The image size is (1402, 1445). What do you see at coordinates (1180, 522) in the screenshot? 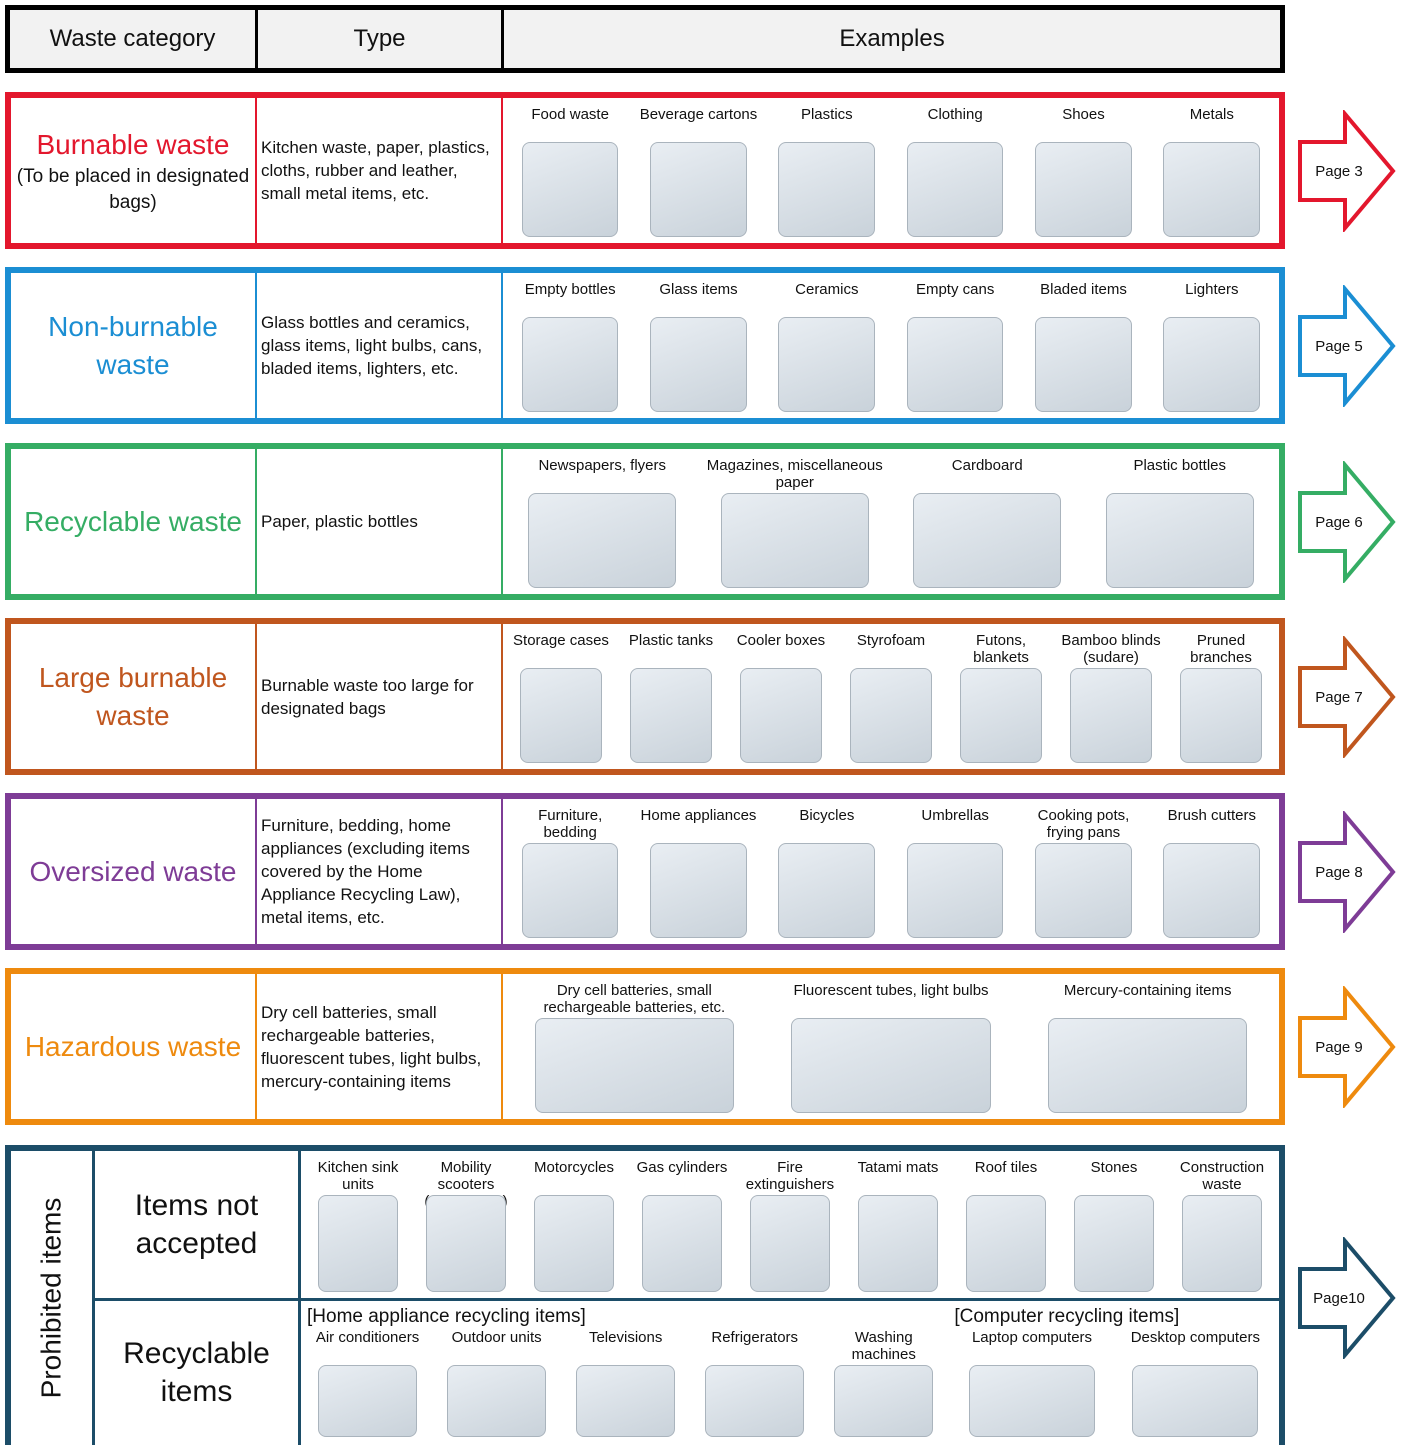
I see `example-item: Plastic bottles` at bounding box center [1180, 522].